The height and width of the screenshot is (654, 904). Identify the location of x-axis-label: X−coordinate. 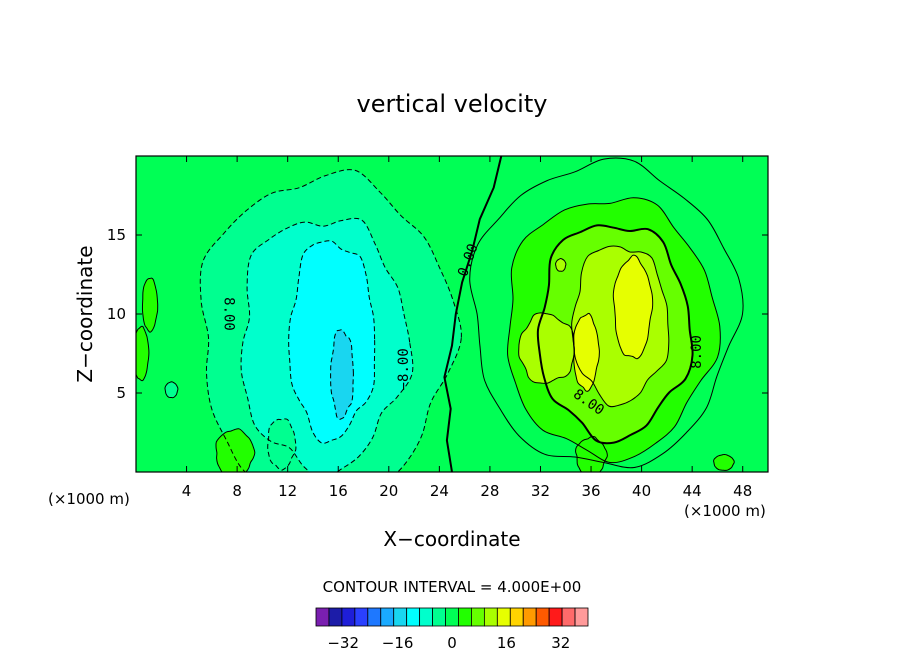
(451, 539).